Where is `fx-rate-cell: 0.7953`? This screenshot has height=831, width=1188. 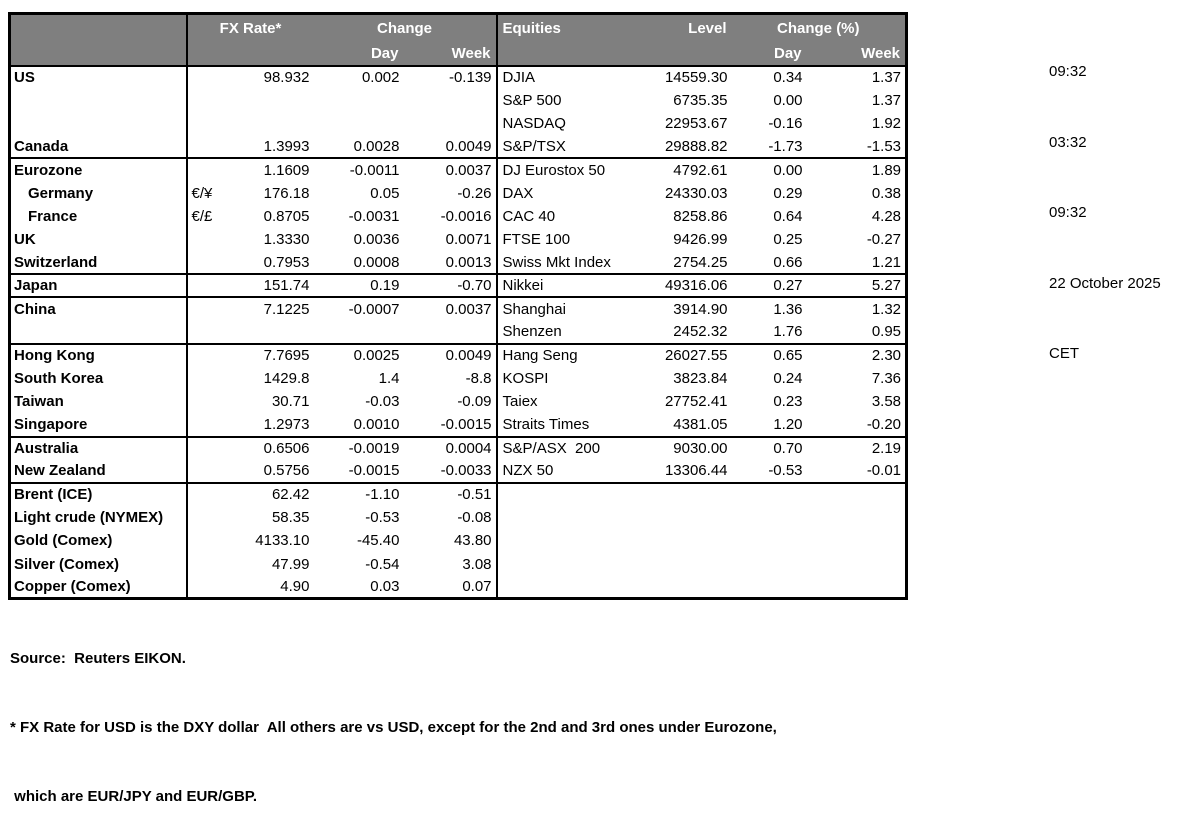
fx-rate-cell: 0.7953 is located at coordinates (286, 262).